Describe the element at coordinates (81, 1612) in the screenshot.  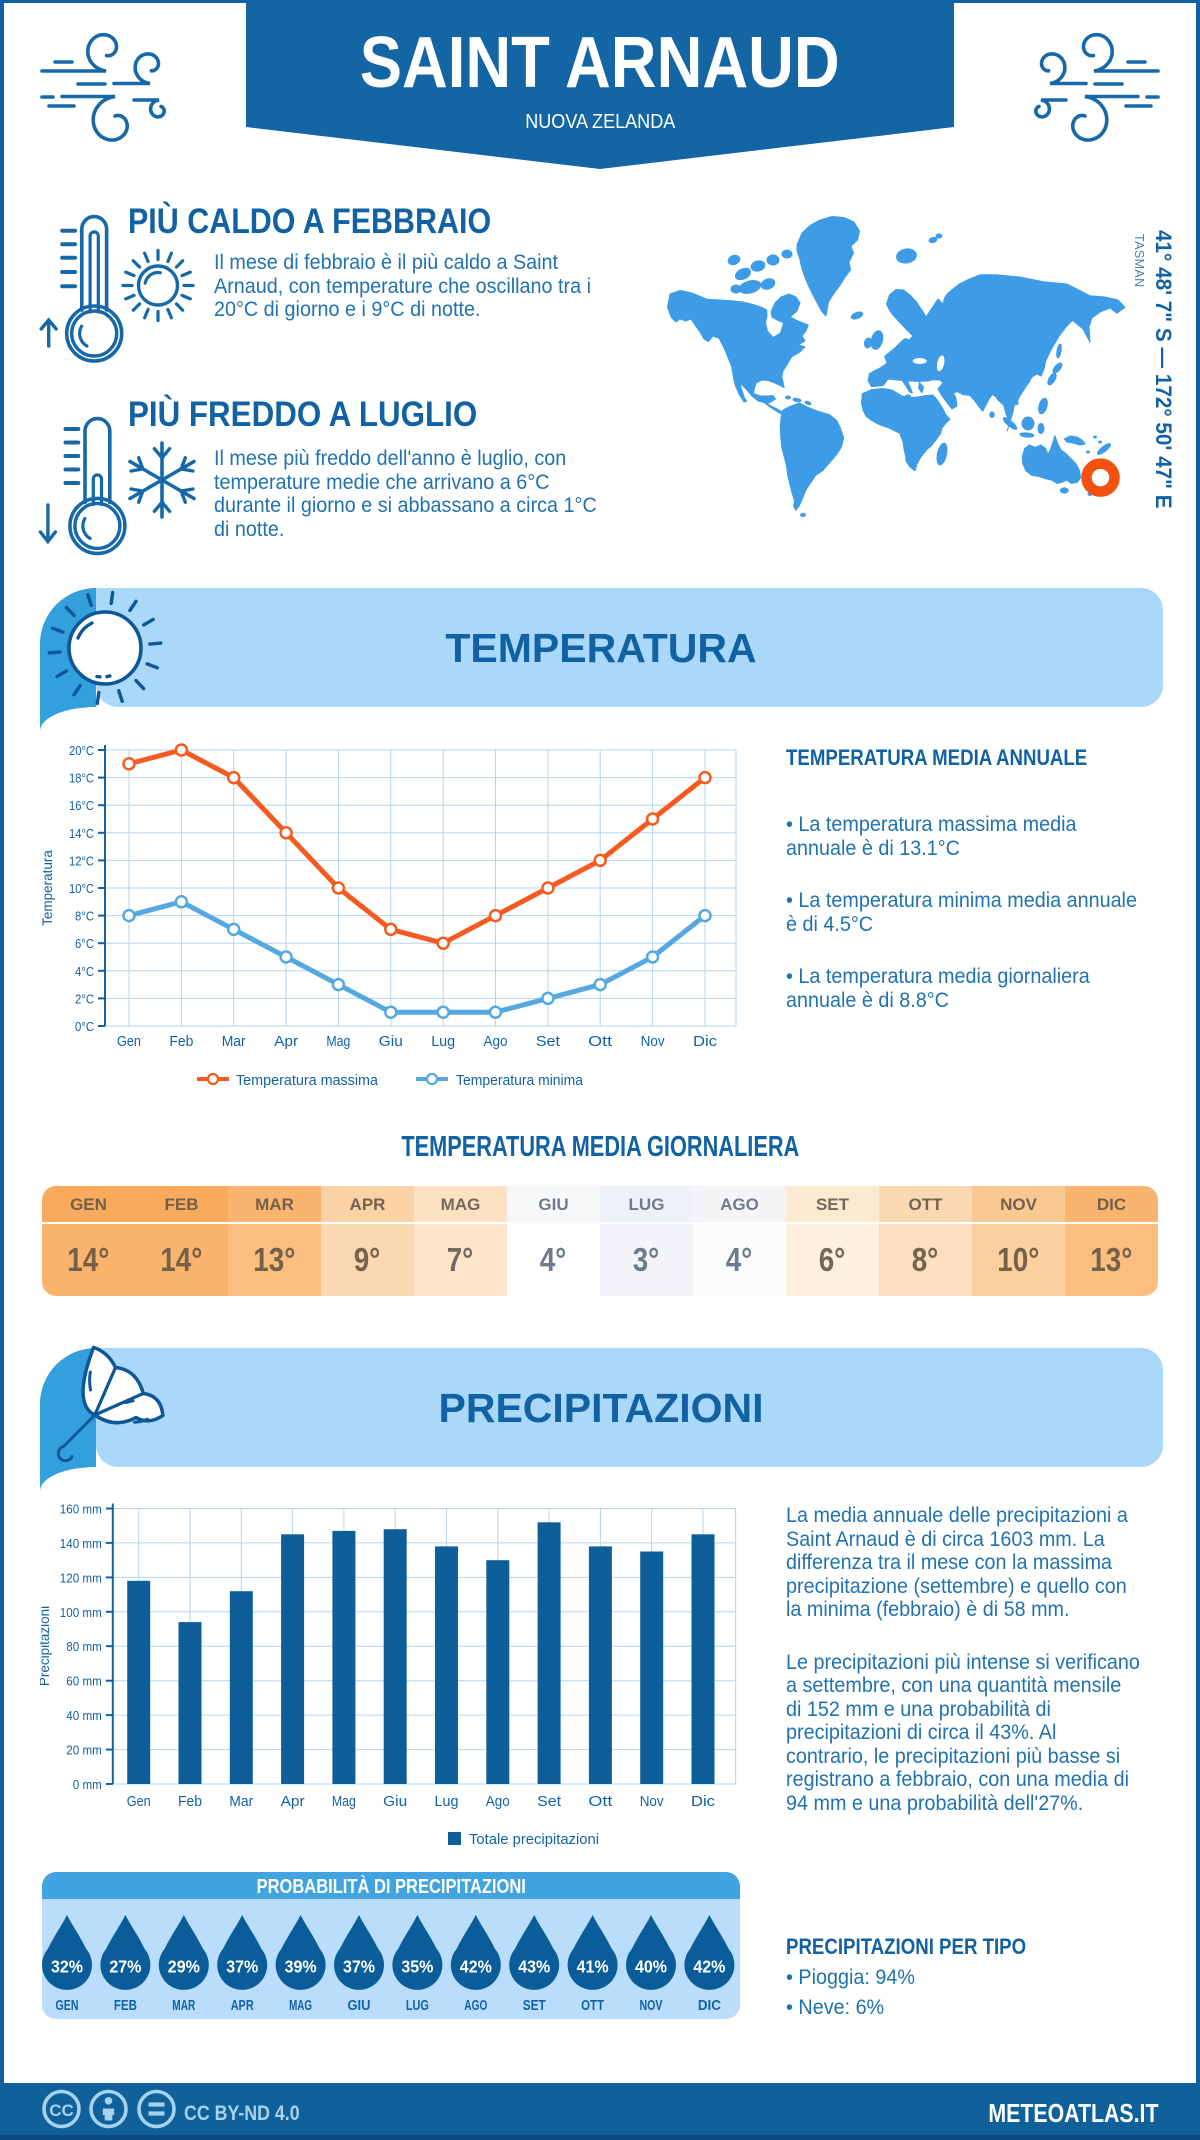
I see `svg-text: 100 mm` at that location.